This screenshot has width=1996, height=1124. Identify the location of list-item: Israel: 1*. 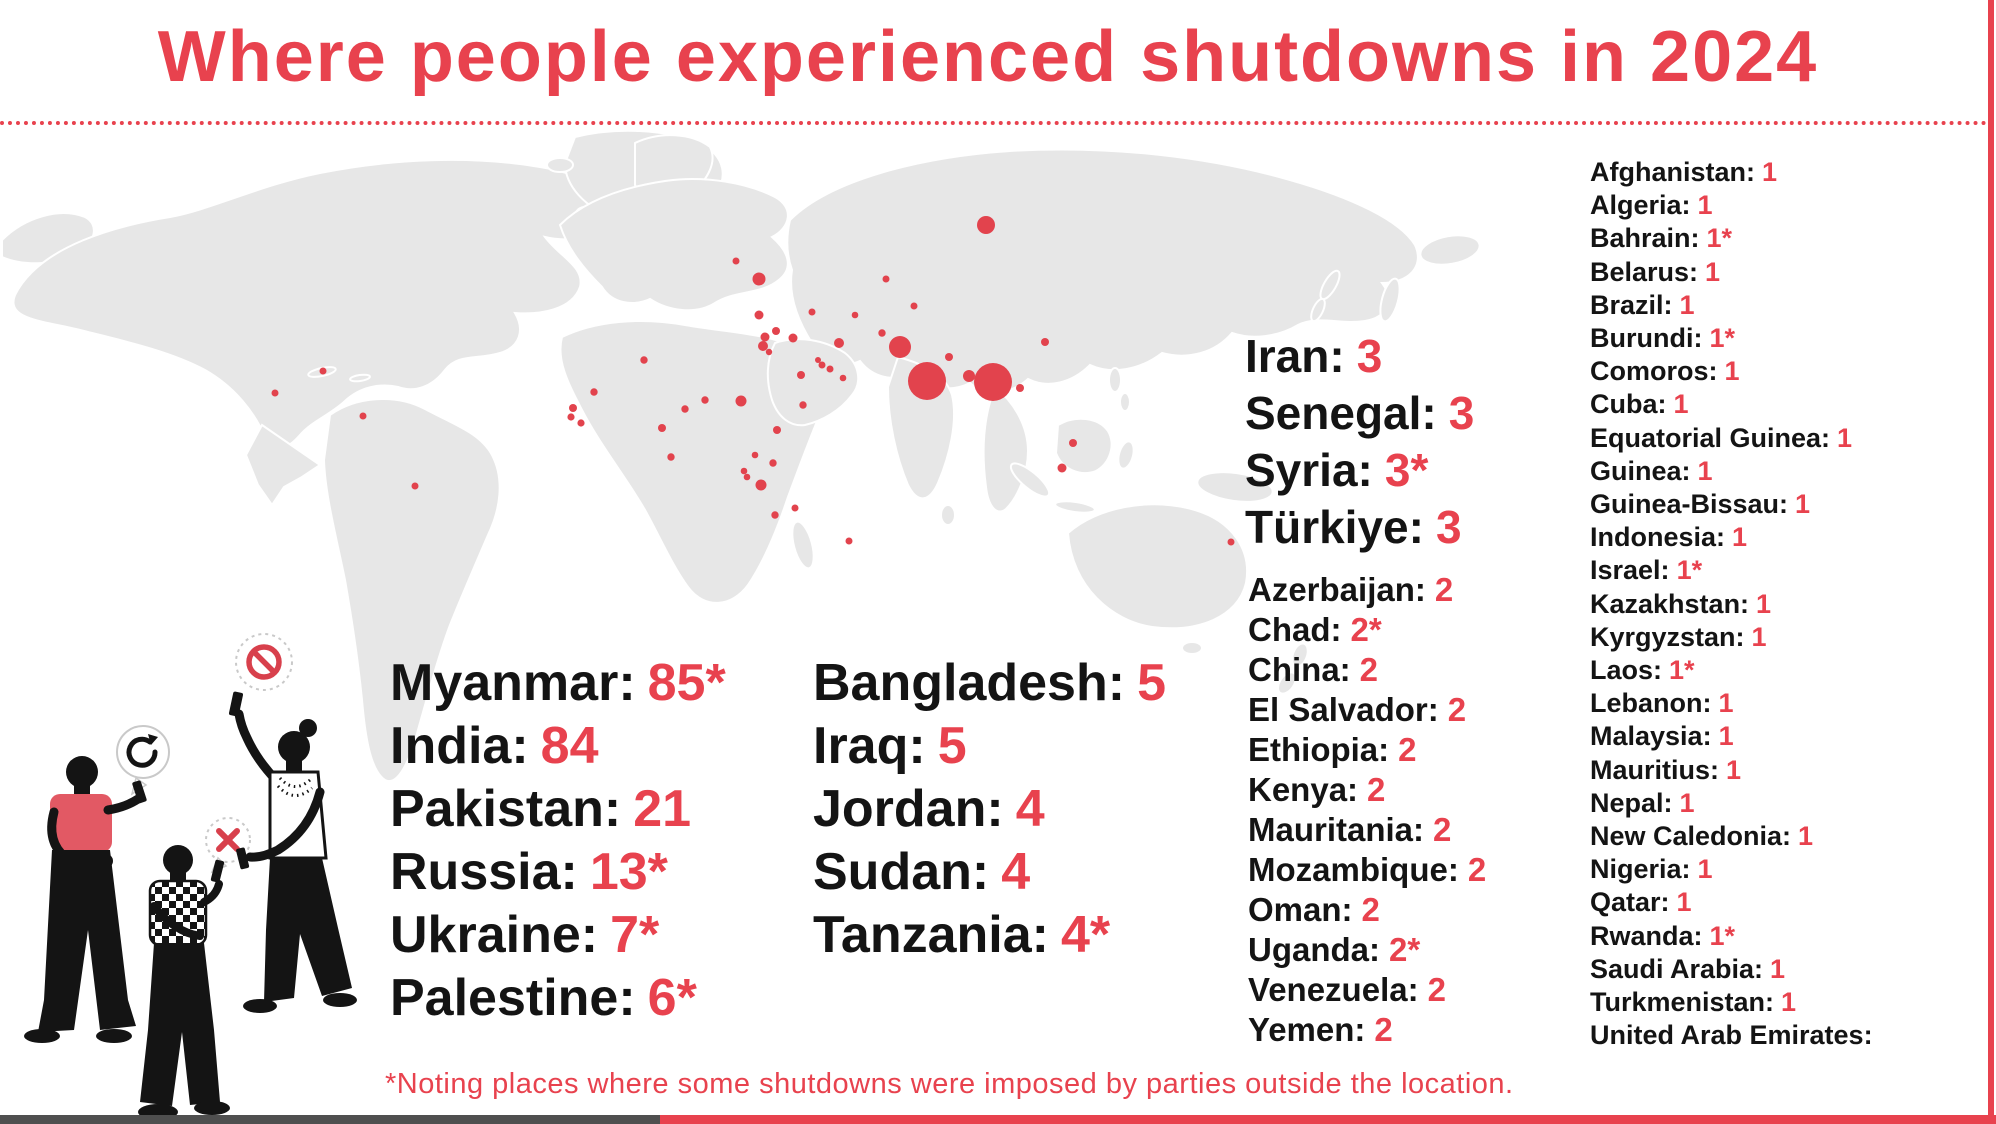
(1735, 570).